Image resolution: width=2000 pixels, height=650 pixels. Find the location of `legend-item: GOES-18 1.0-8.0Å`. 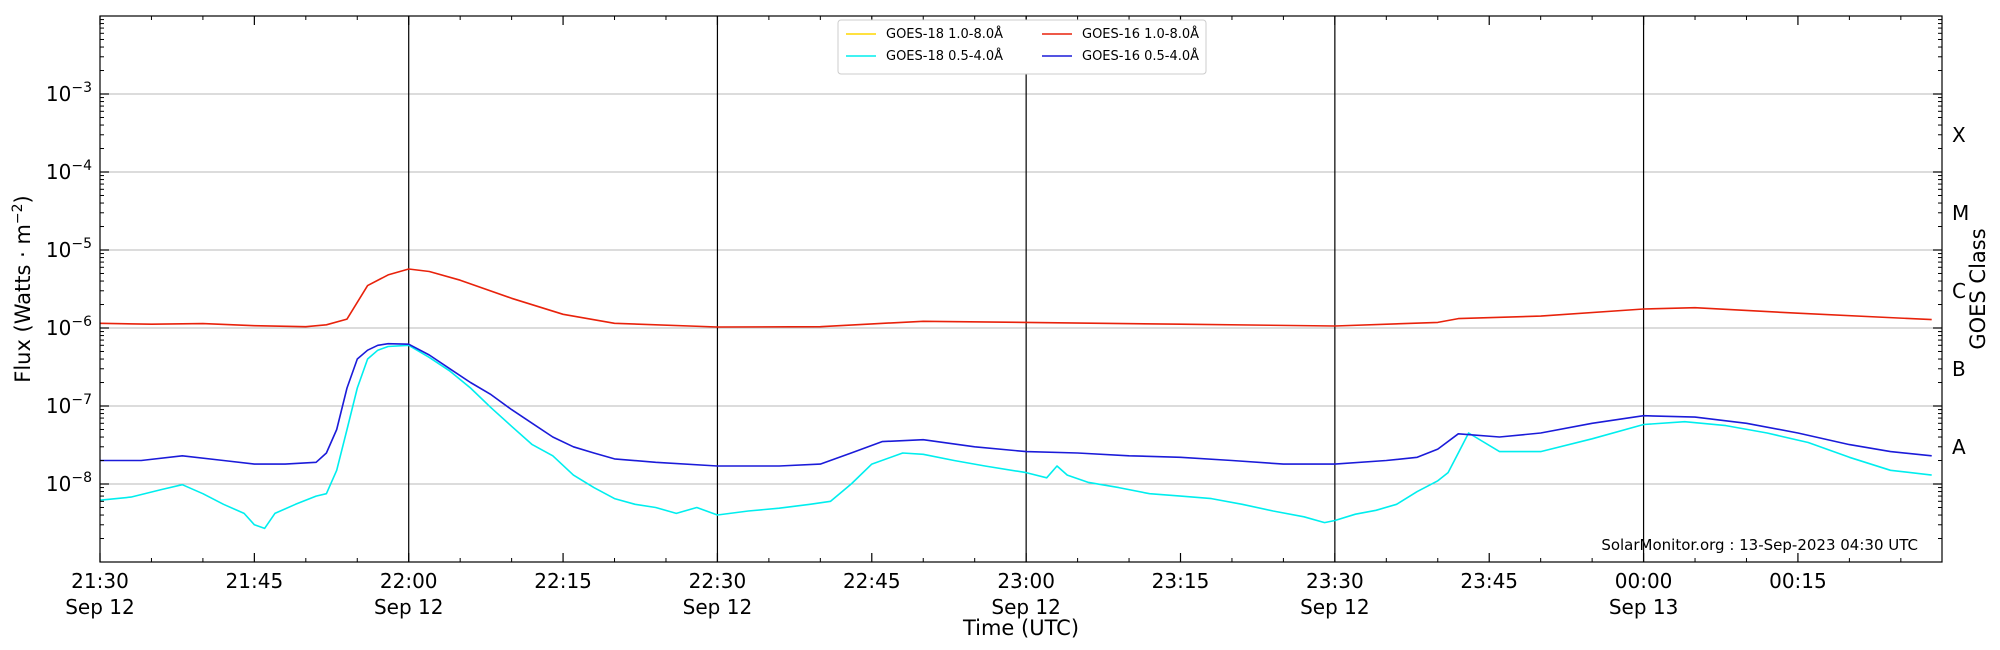

legend-item: GOES-18 1.0-8.0Å is located at coordinates (924, 34).